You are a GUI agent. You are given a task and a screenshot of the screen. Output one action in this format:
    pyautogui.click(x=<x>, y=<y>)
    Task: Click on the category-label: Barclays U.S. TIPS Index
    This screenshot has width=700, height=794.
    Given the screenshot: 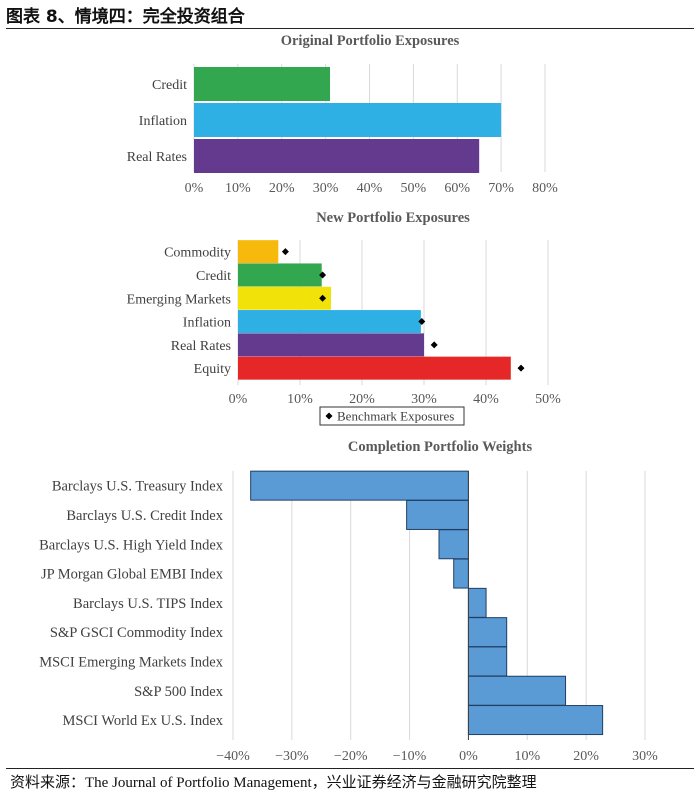 What is the action you would take?
    pyautogui.click(x=148, y=604)
    